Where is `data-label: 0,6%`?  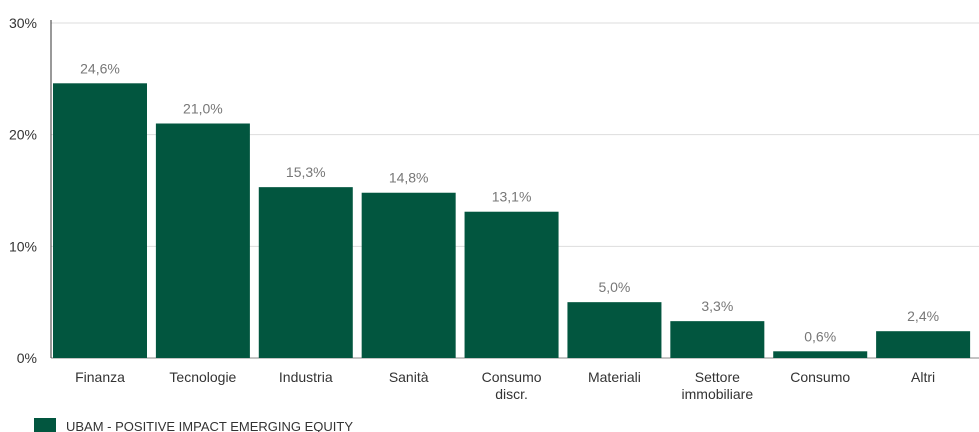 data-label: 0,6% is located at coordinates (820, 336).